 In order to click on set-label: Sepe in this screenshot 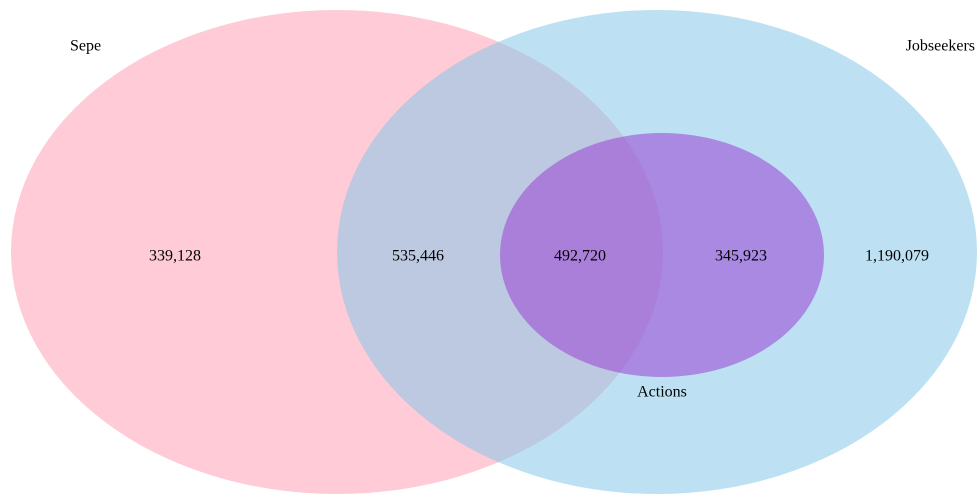, I will do `click(85, 46)`.